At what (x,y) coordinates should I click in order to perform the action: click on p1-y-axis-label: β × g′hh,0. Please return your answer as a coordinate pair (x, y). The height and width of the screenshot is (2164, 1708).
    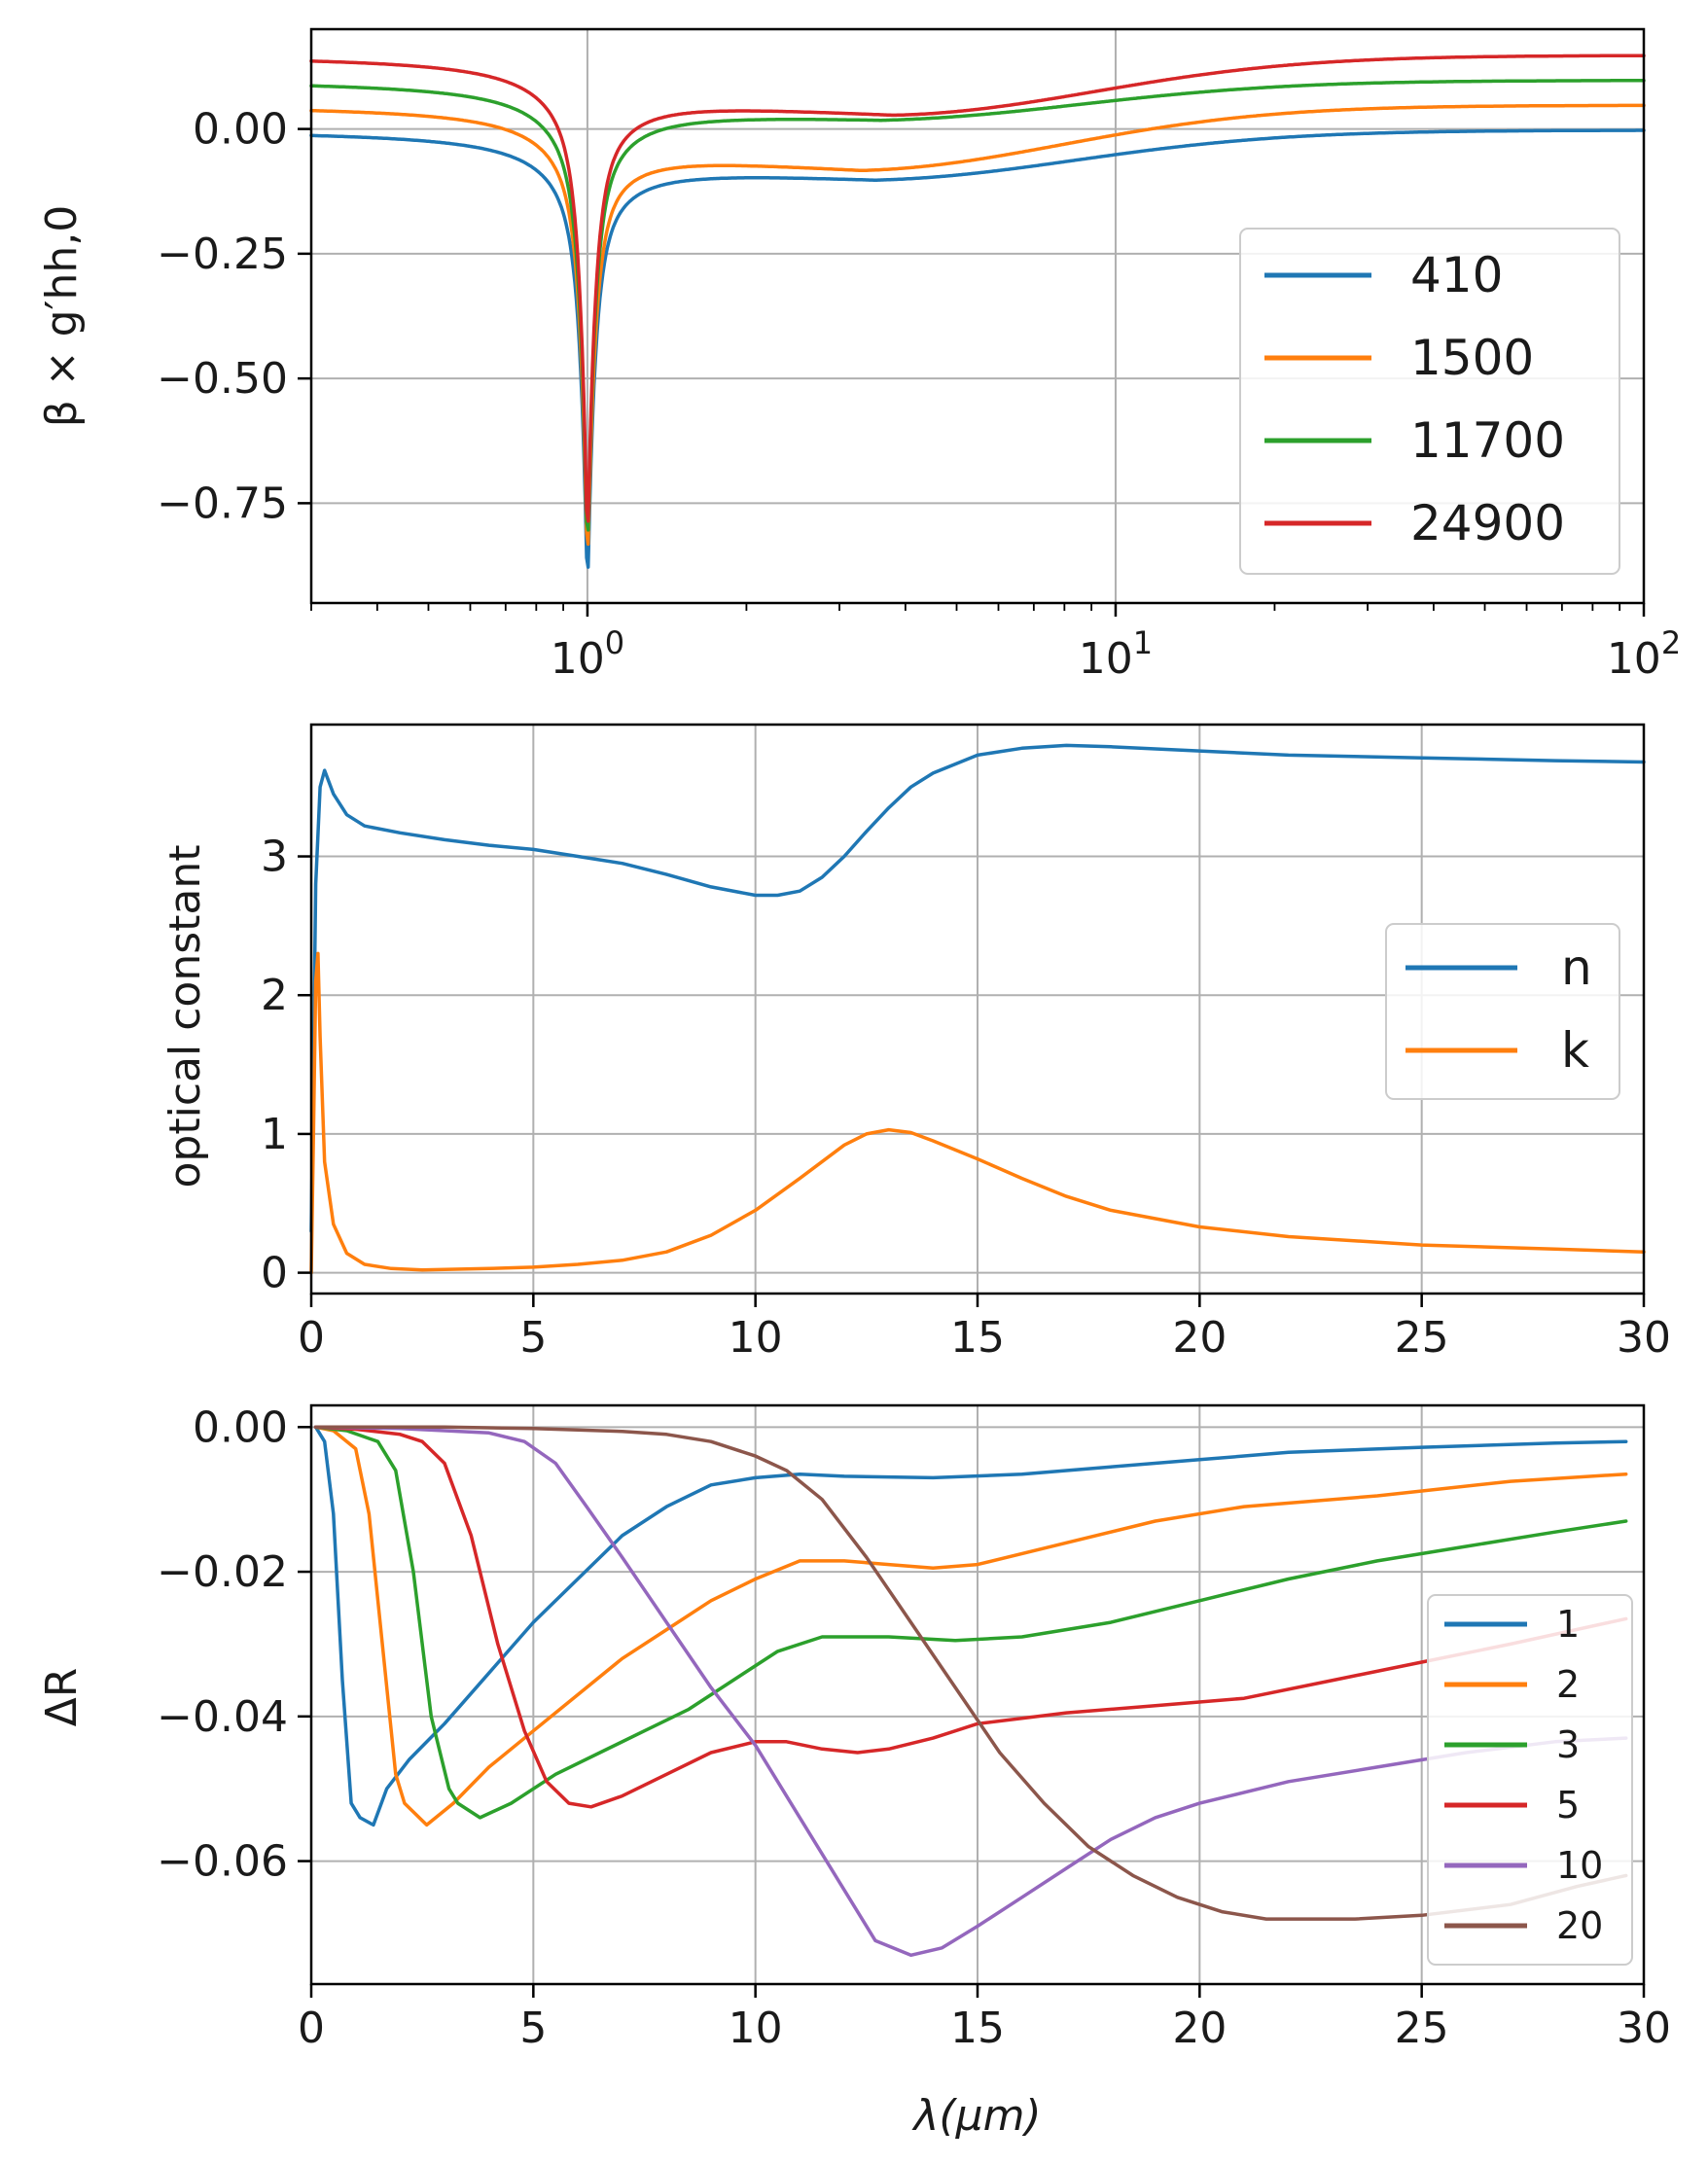
    Looking at the image, I should click on (62, 316).